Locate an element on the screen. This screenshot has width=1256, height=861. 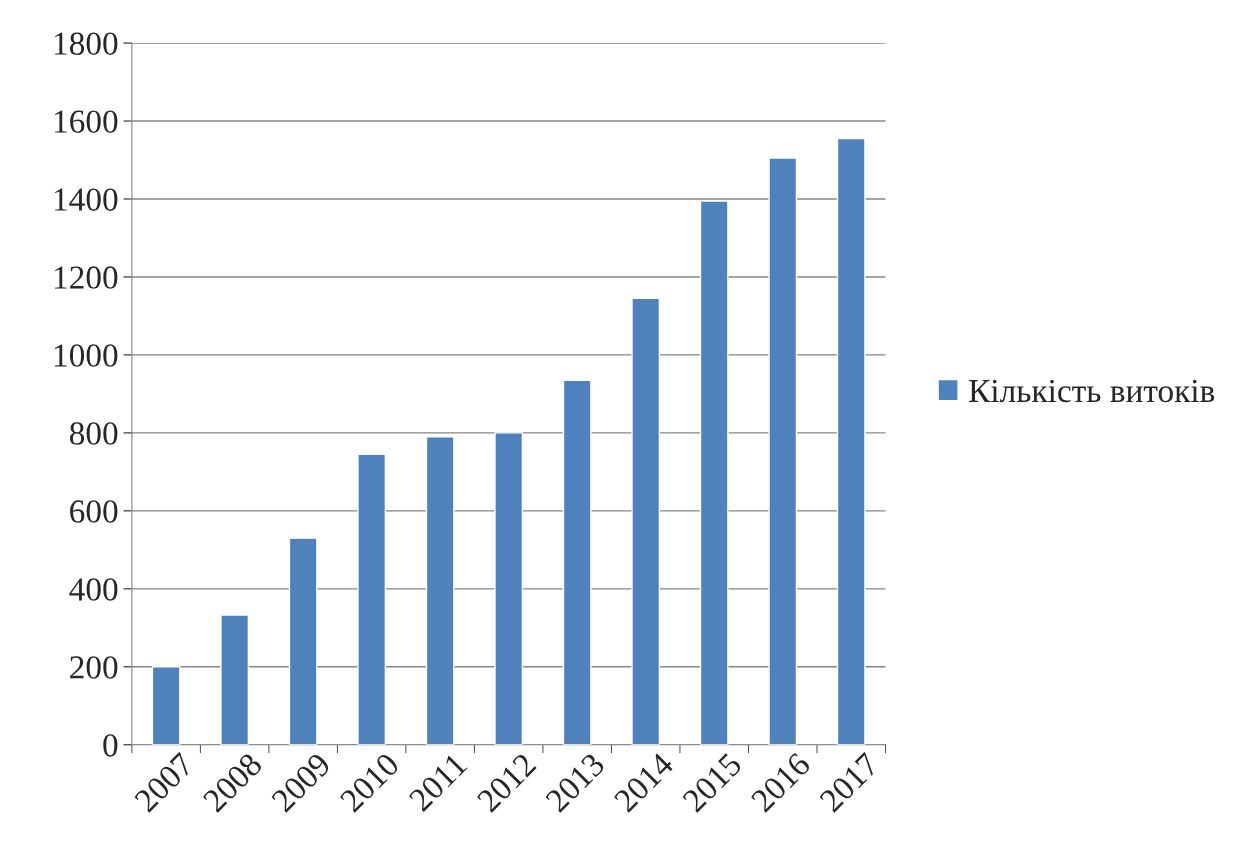
y-tick-label: 1200 is located at coordinates (86, 277).